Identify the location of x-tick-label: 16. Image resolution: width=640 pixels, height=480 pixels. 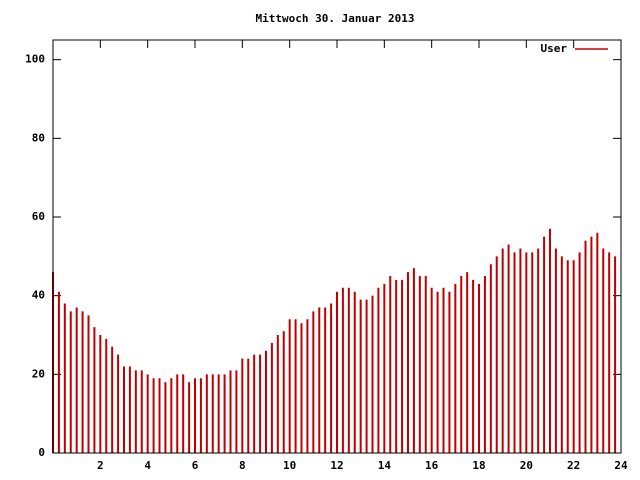
(432, 465).